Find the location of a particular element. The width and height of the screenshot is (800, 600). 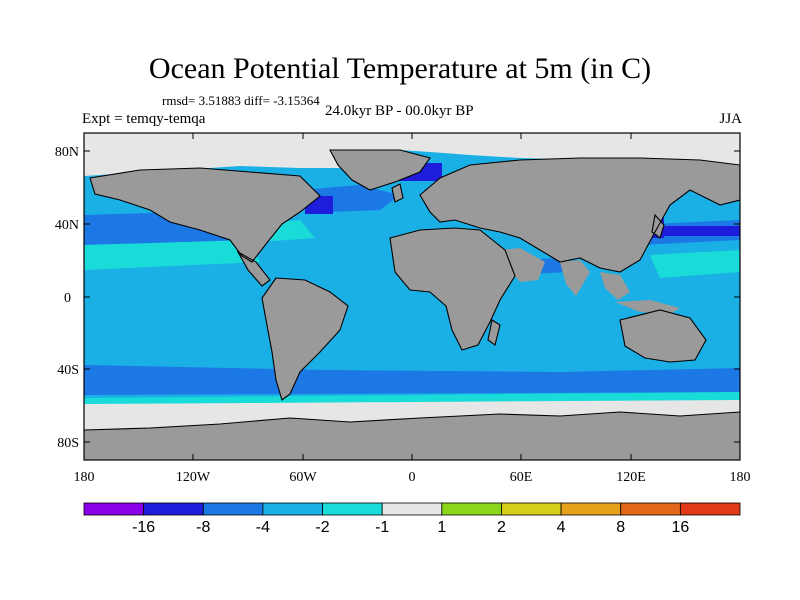

lon-tick-label: 0 is located at coordinates (412, 477).